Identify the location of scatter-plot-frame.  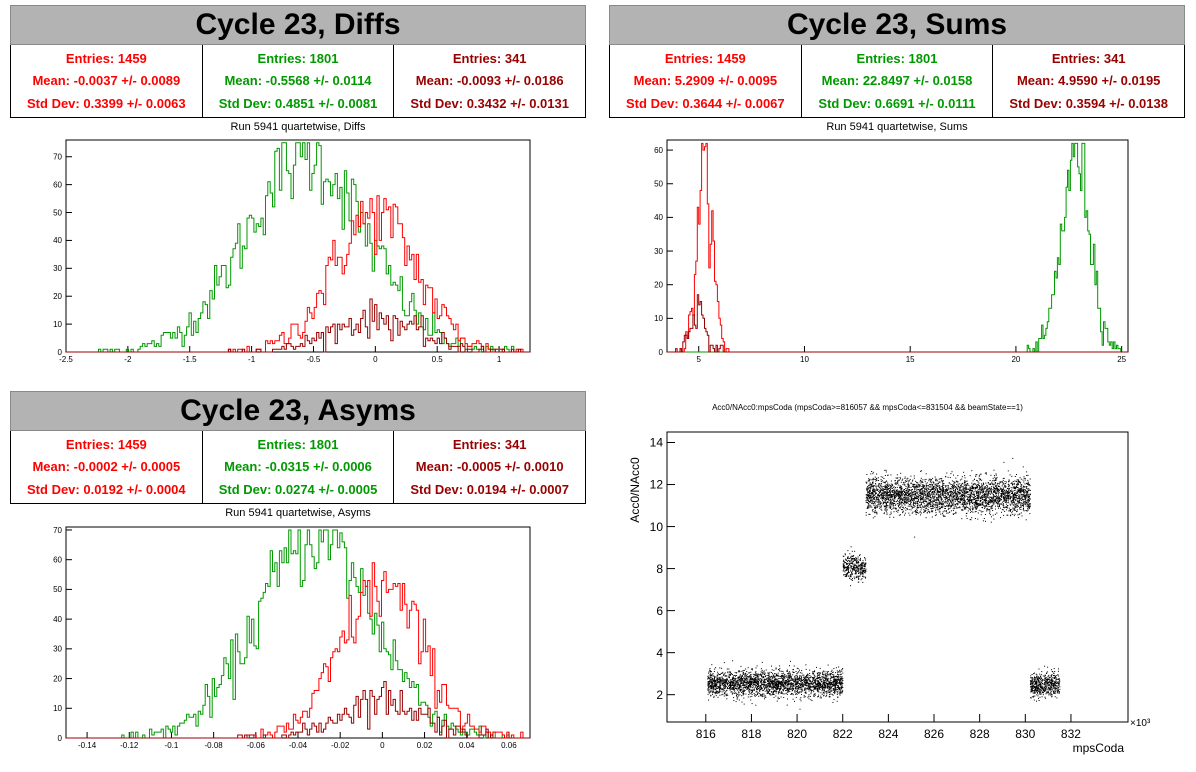
(897, 577).